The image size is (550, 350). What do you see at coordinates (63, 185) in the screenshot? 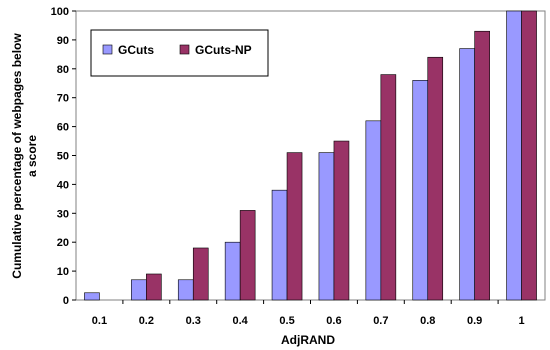
I see `y-tick-label: 40` at bounding box center [63, 185].